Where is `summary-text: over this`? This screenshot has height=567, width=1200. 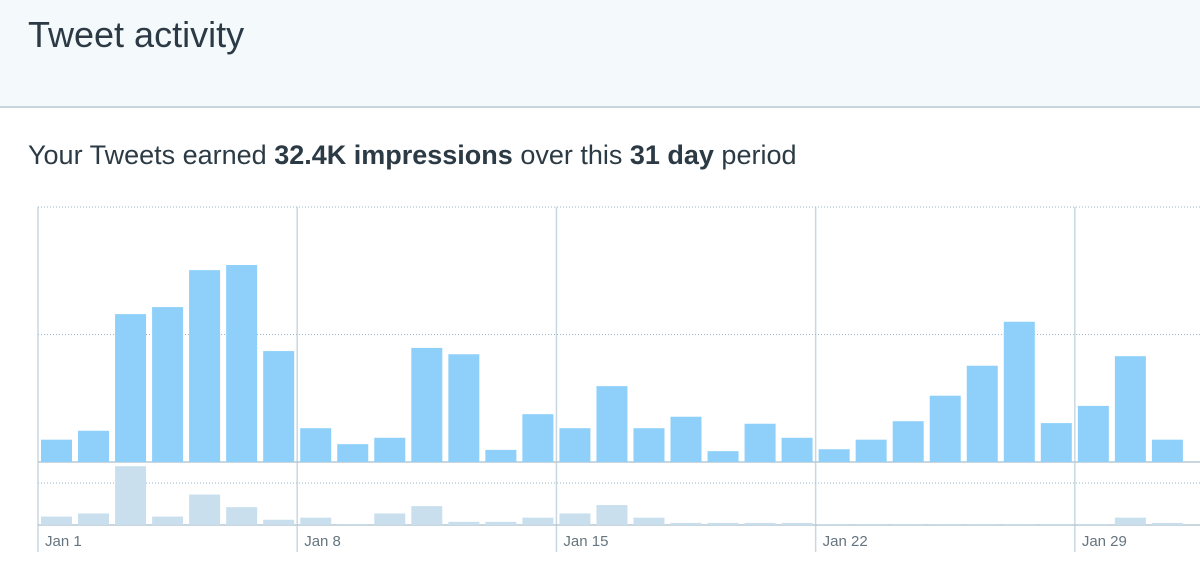 summary-text: over this is located at coordinates (571, 155).